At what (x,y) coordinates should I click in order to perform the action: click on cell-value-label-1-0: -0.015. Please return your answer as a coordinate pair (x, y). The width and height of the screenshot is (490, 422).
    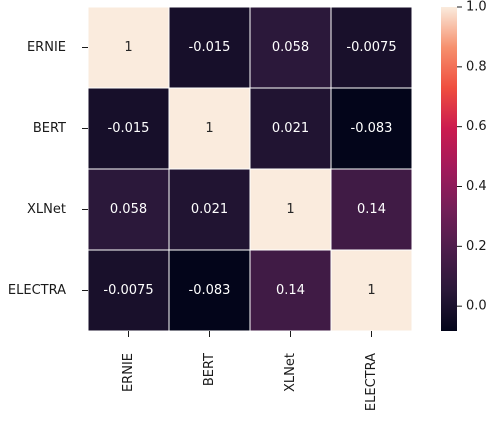
    Looking at the image, I should click on (129, 128).